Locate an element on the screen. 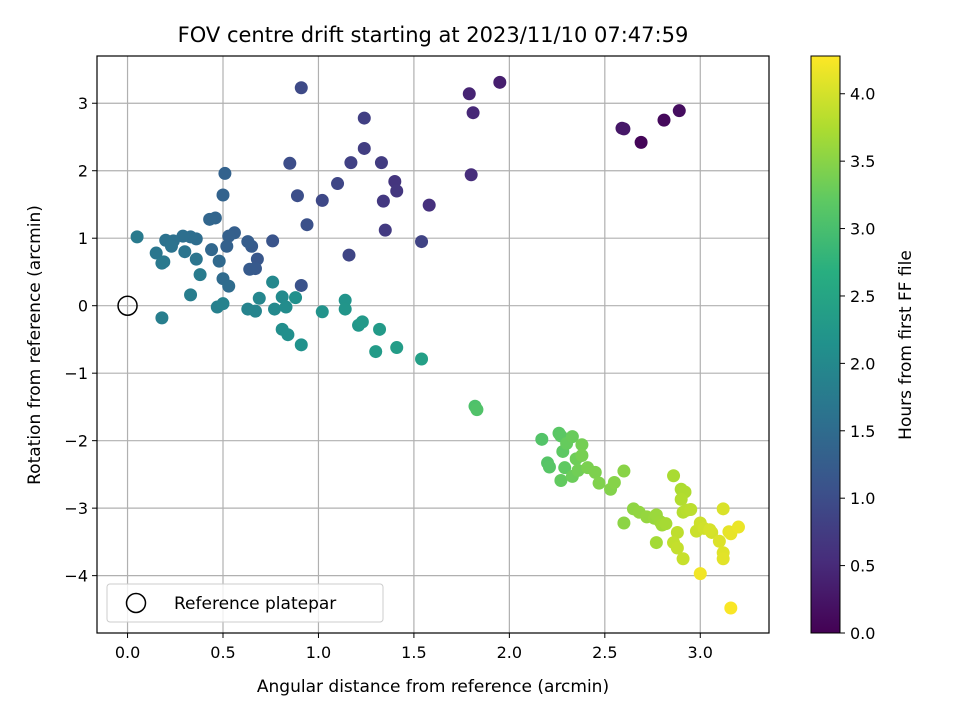  y-tick-label: 2 is located at coordinates (83, 171).